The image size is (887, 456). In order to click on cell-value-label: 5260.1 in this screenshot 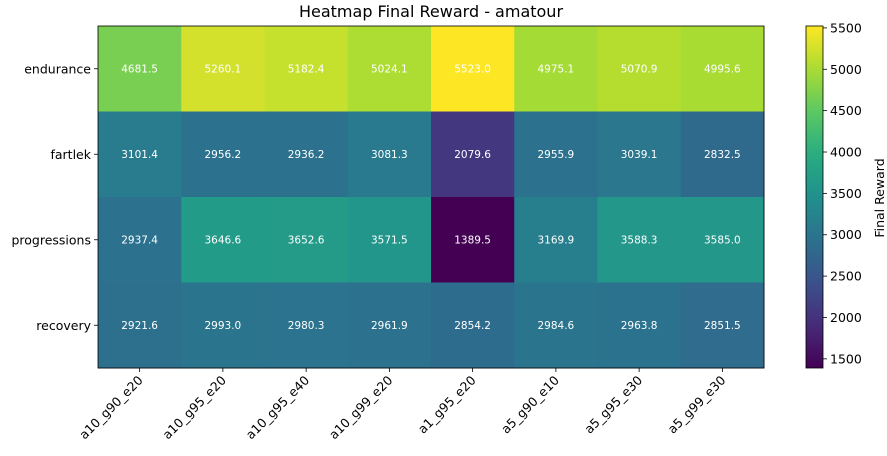, I will do `click(223, 69)`.